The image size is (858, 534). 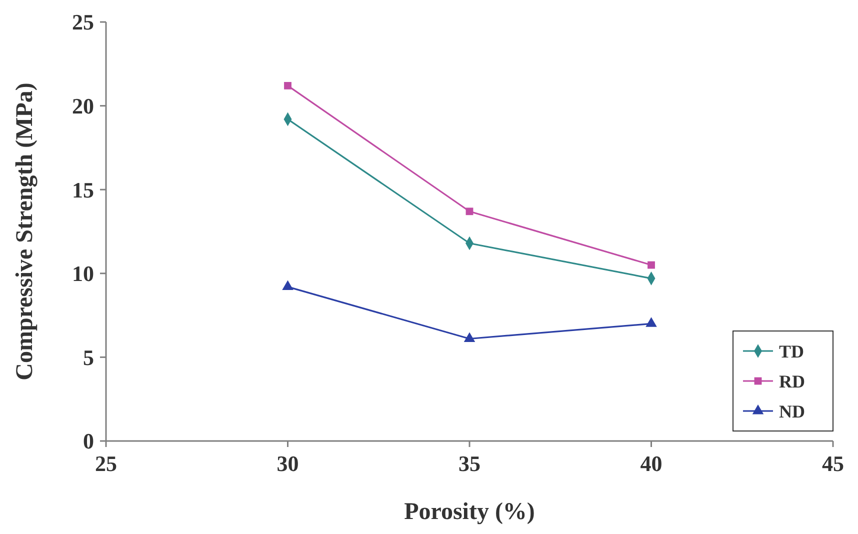 What do you see at coordinates (792, 381) in the screenshot?
I see `legend-label: RD` at bounding box center [792, 381].